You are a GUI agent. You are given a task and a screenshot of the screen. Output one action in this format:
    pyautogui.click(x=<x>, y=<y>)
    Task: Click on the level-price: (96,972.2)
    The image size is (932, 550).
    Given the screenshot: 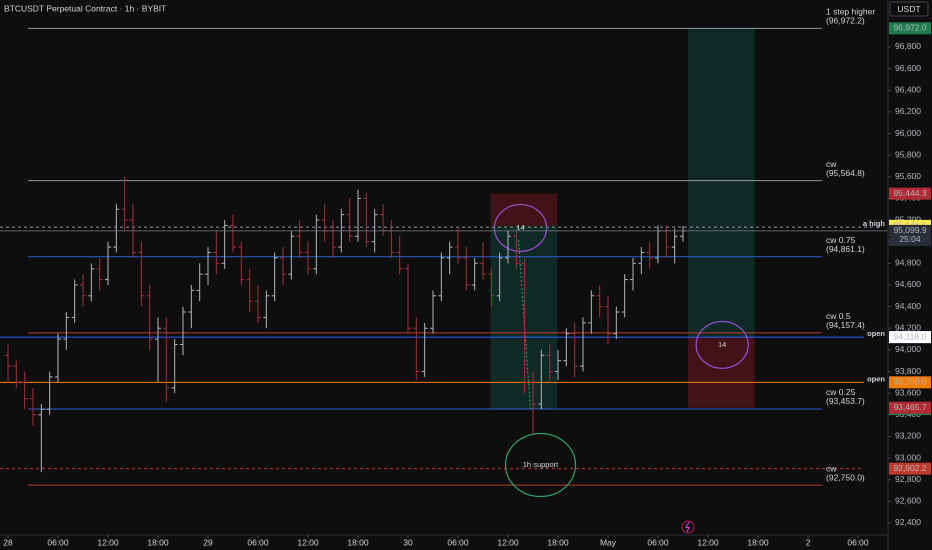 What is the action you would take?
    pyautogui.click(x=845, y=21)
    